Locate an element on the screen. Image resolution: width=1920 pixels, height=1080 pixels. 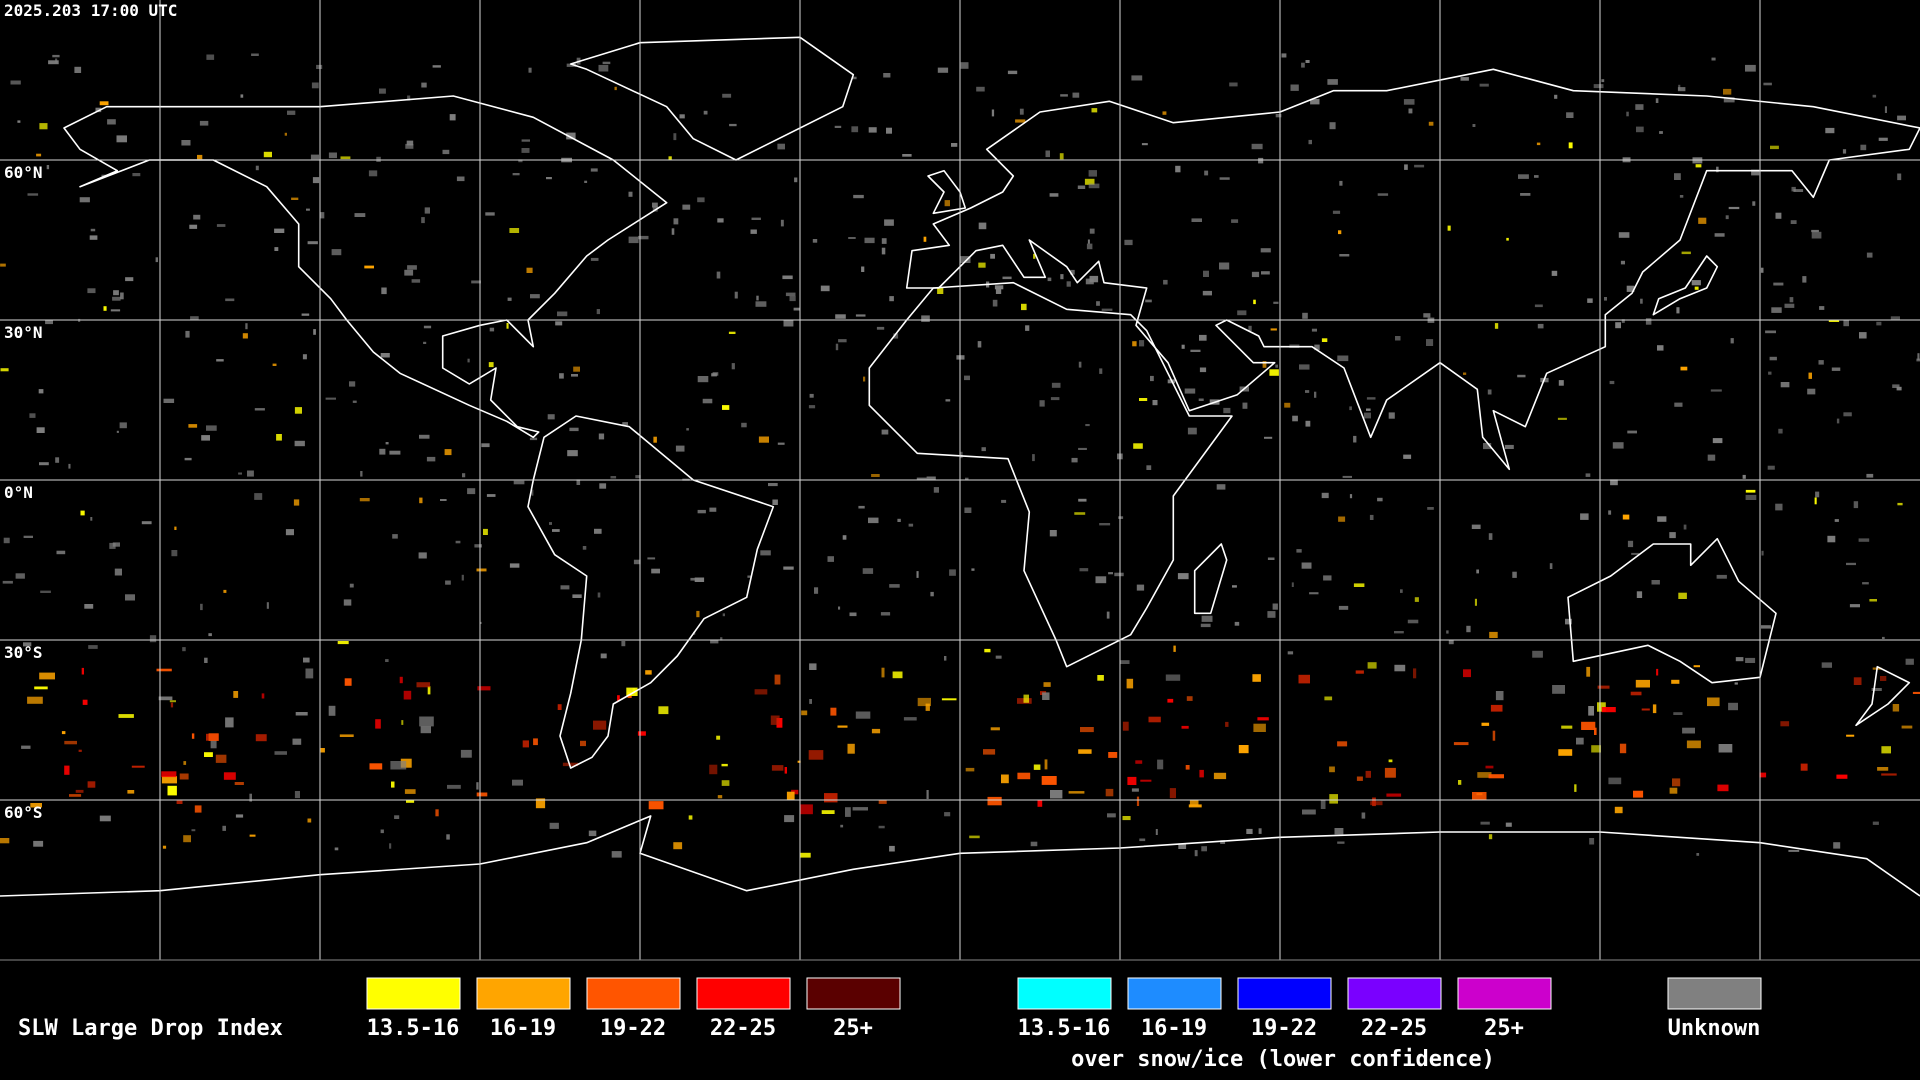
coastline-japan is located at coordinates (1685, 285).